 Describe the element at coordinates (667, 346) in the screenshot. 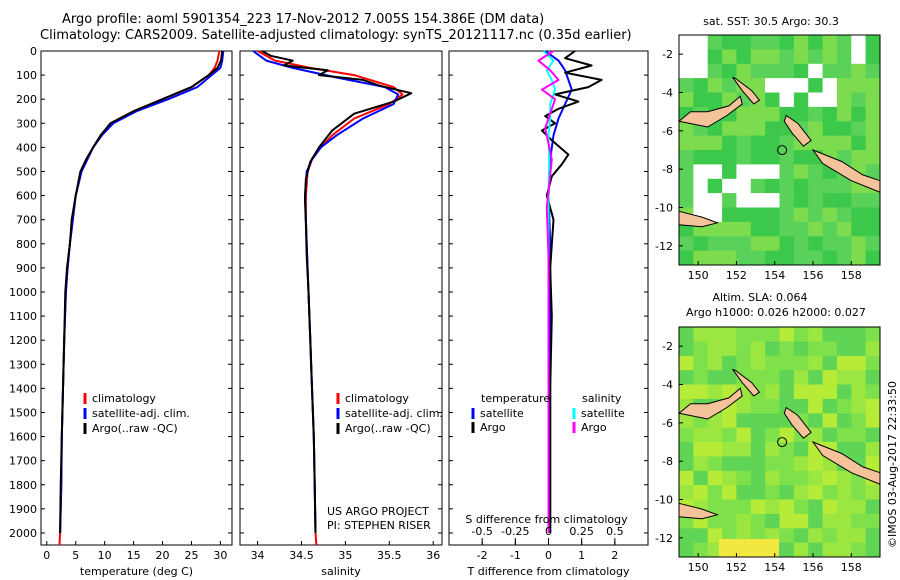

I see `map-y-tick-label: -2` at that location.